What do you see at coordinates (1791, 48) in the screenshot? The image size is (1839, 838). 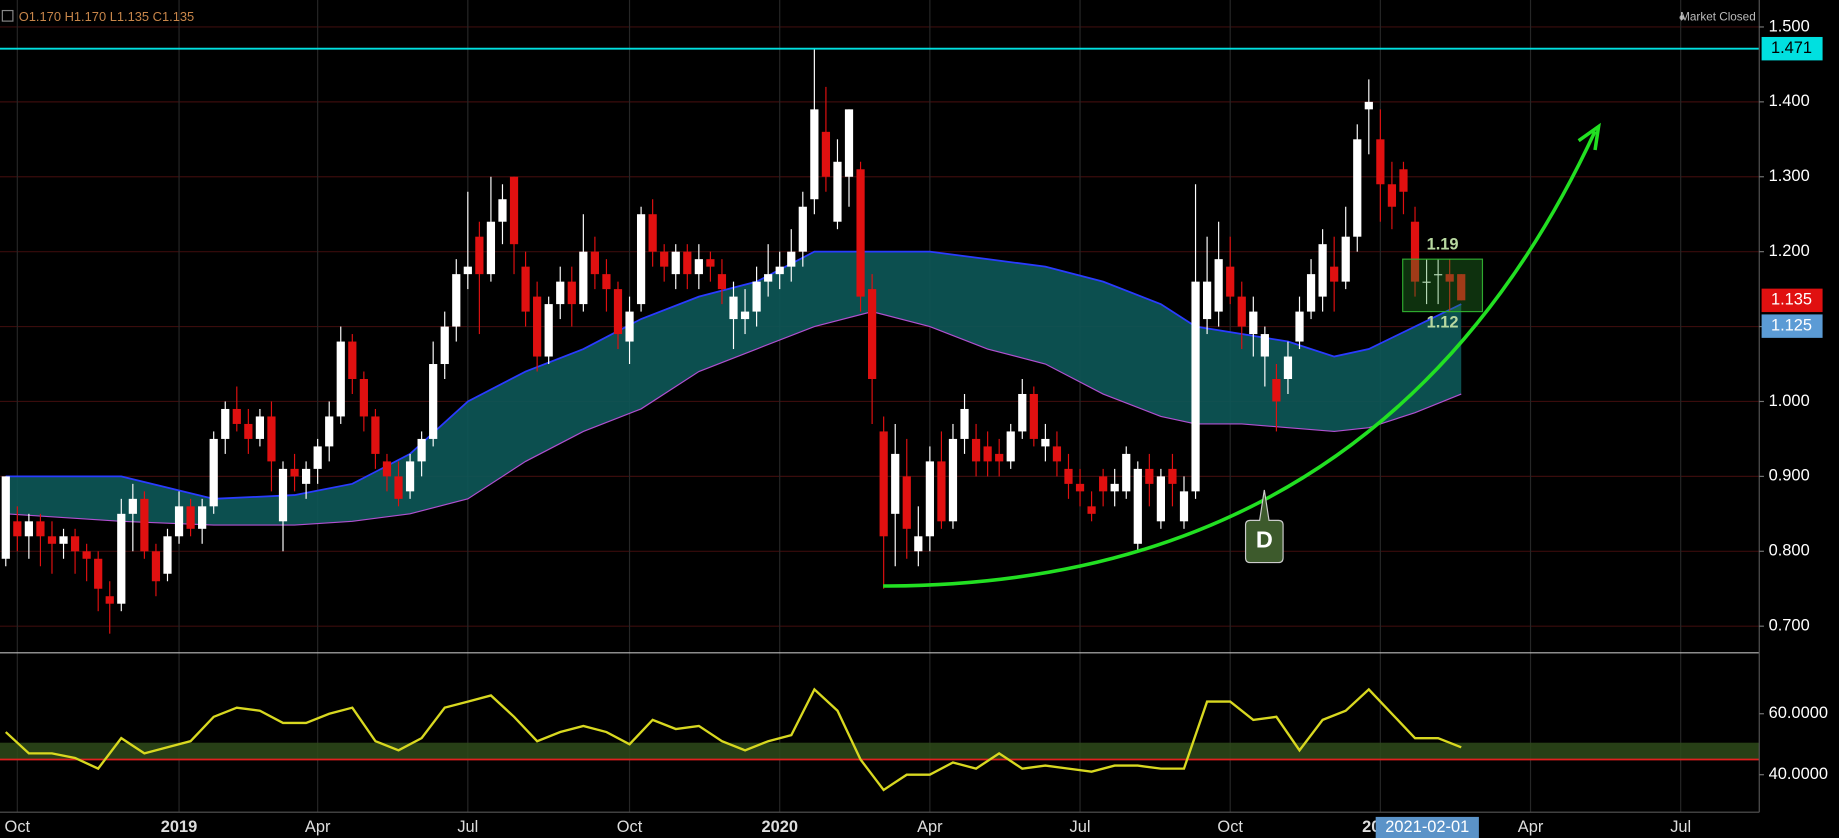 I see `price-tag-label: 1.471` at bounding box center [1791, 48].